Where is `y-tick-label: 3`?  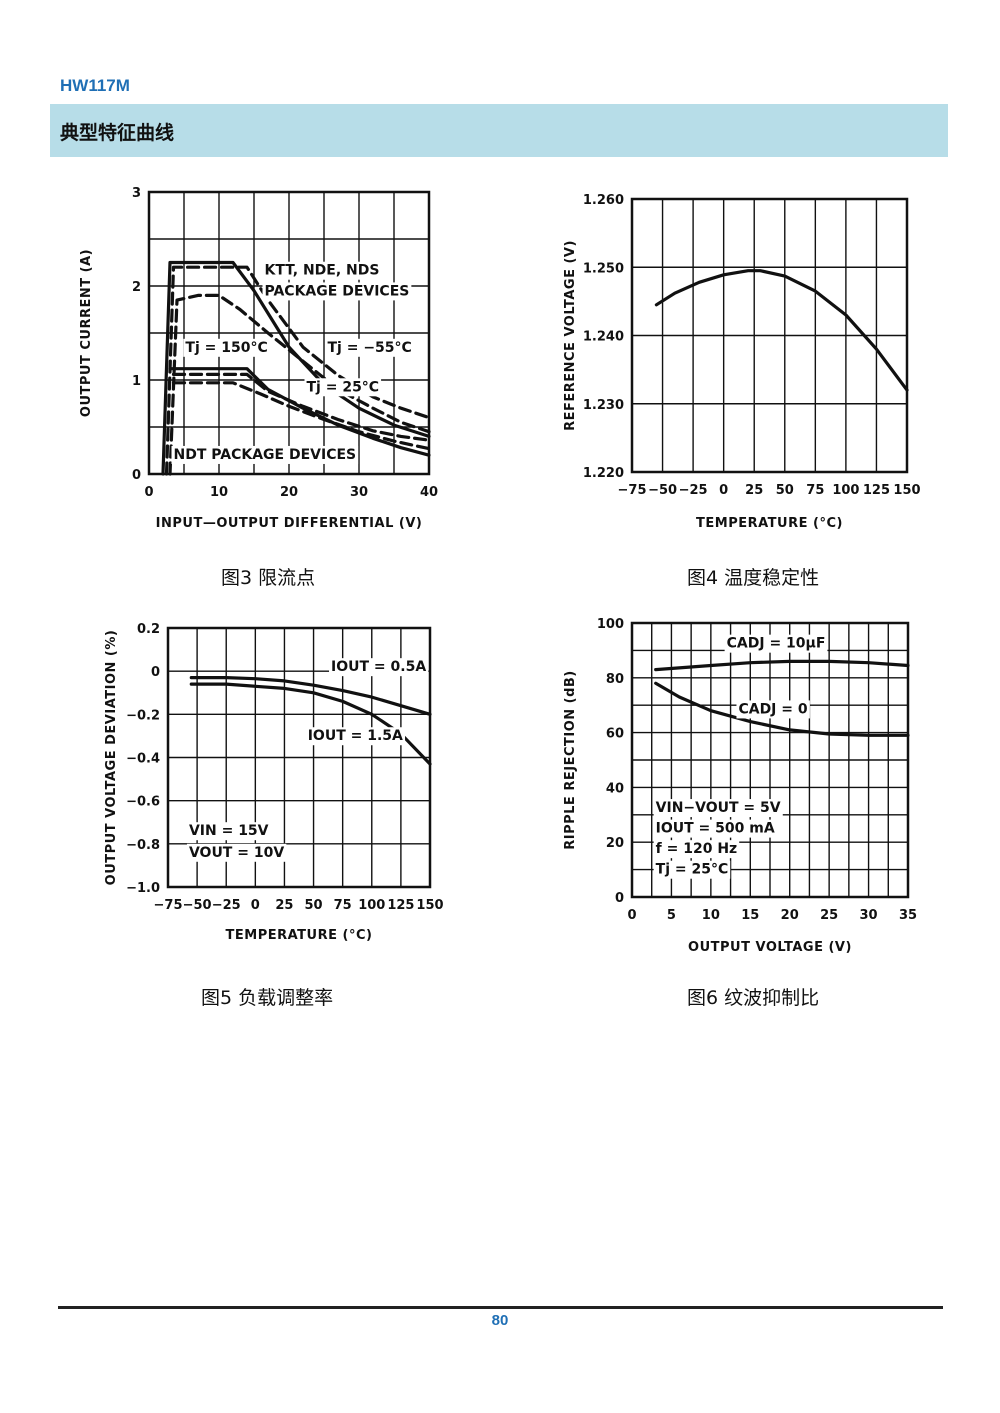
y-tick-label: 3 is located at coordinates (136, 193).